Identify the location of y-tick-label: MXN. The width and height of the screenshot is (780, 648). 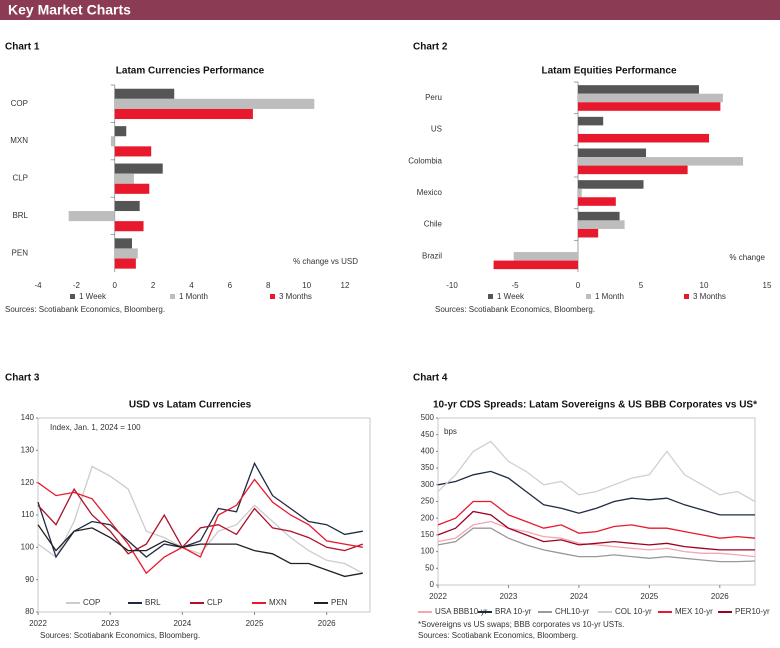
(19, 140).